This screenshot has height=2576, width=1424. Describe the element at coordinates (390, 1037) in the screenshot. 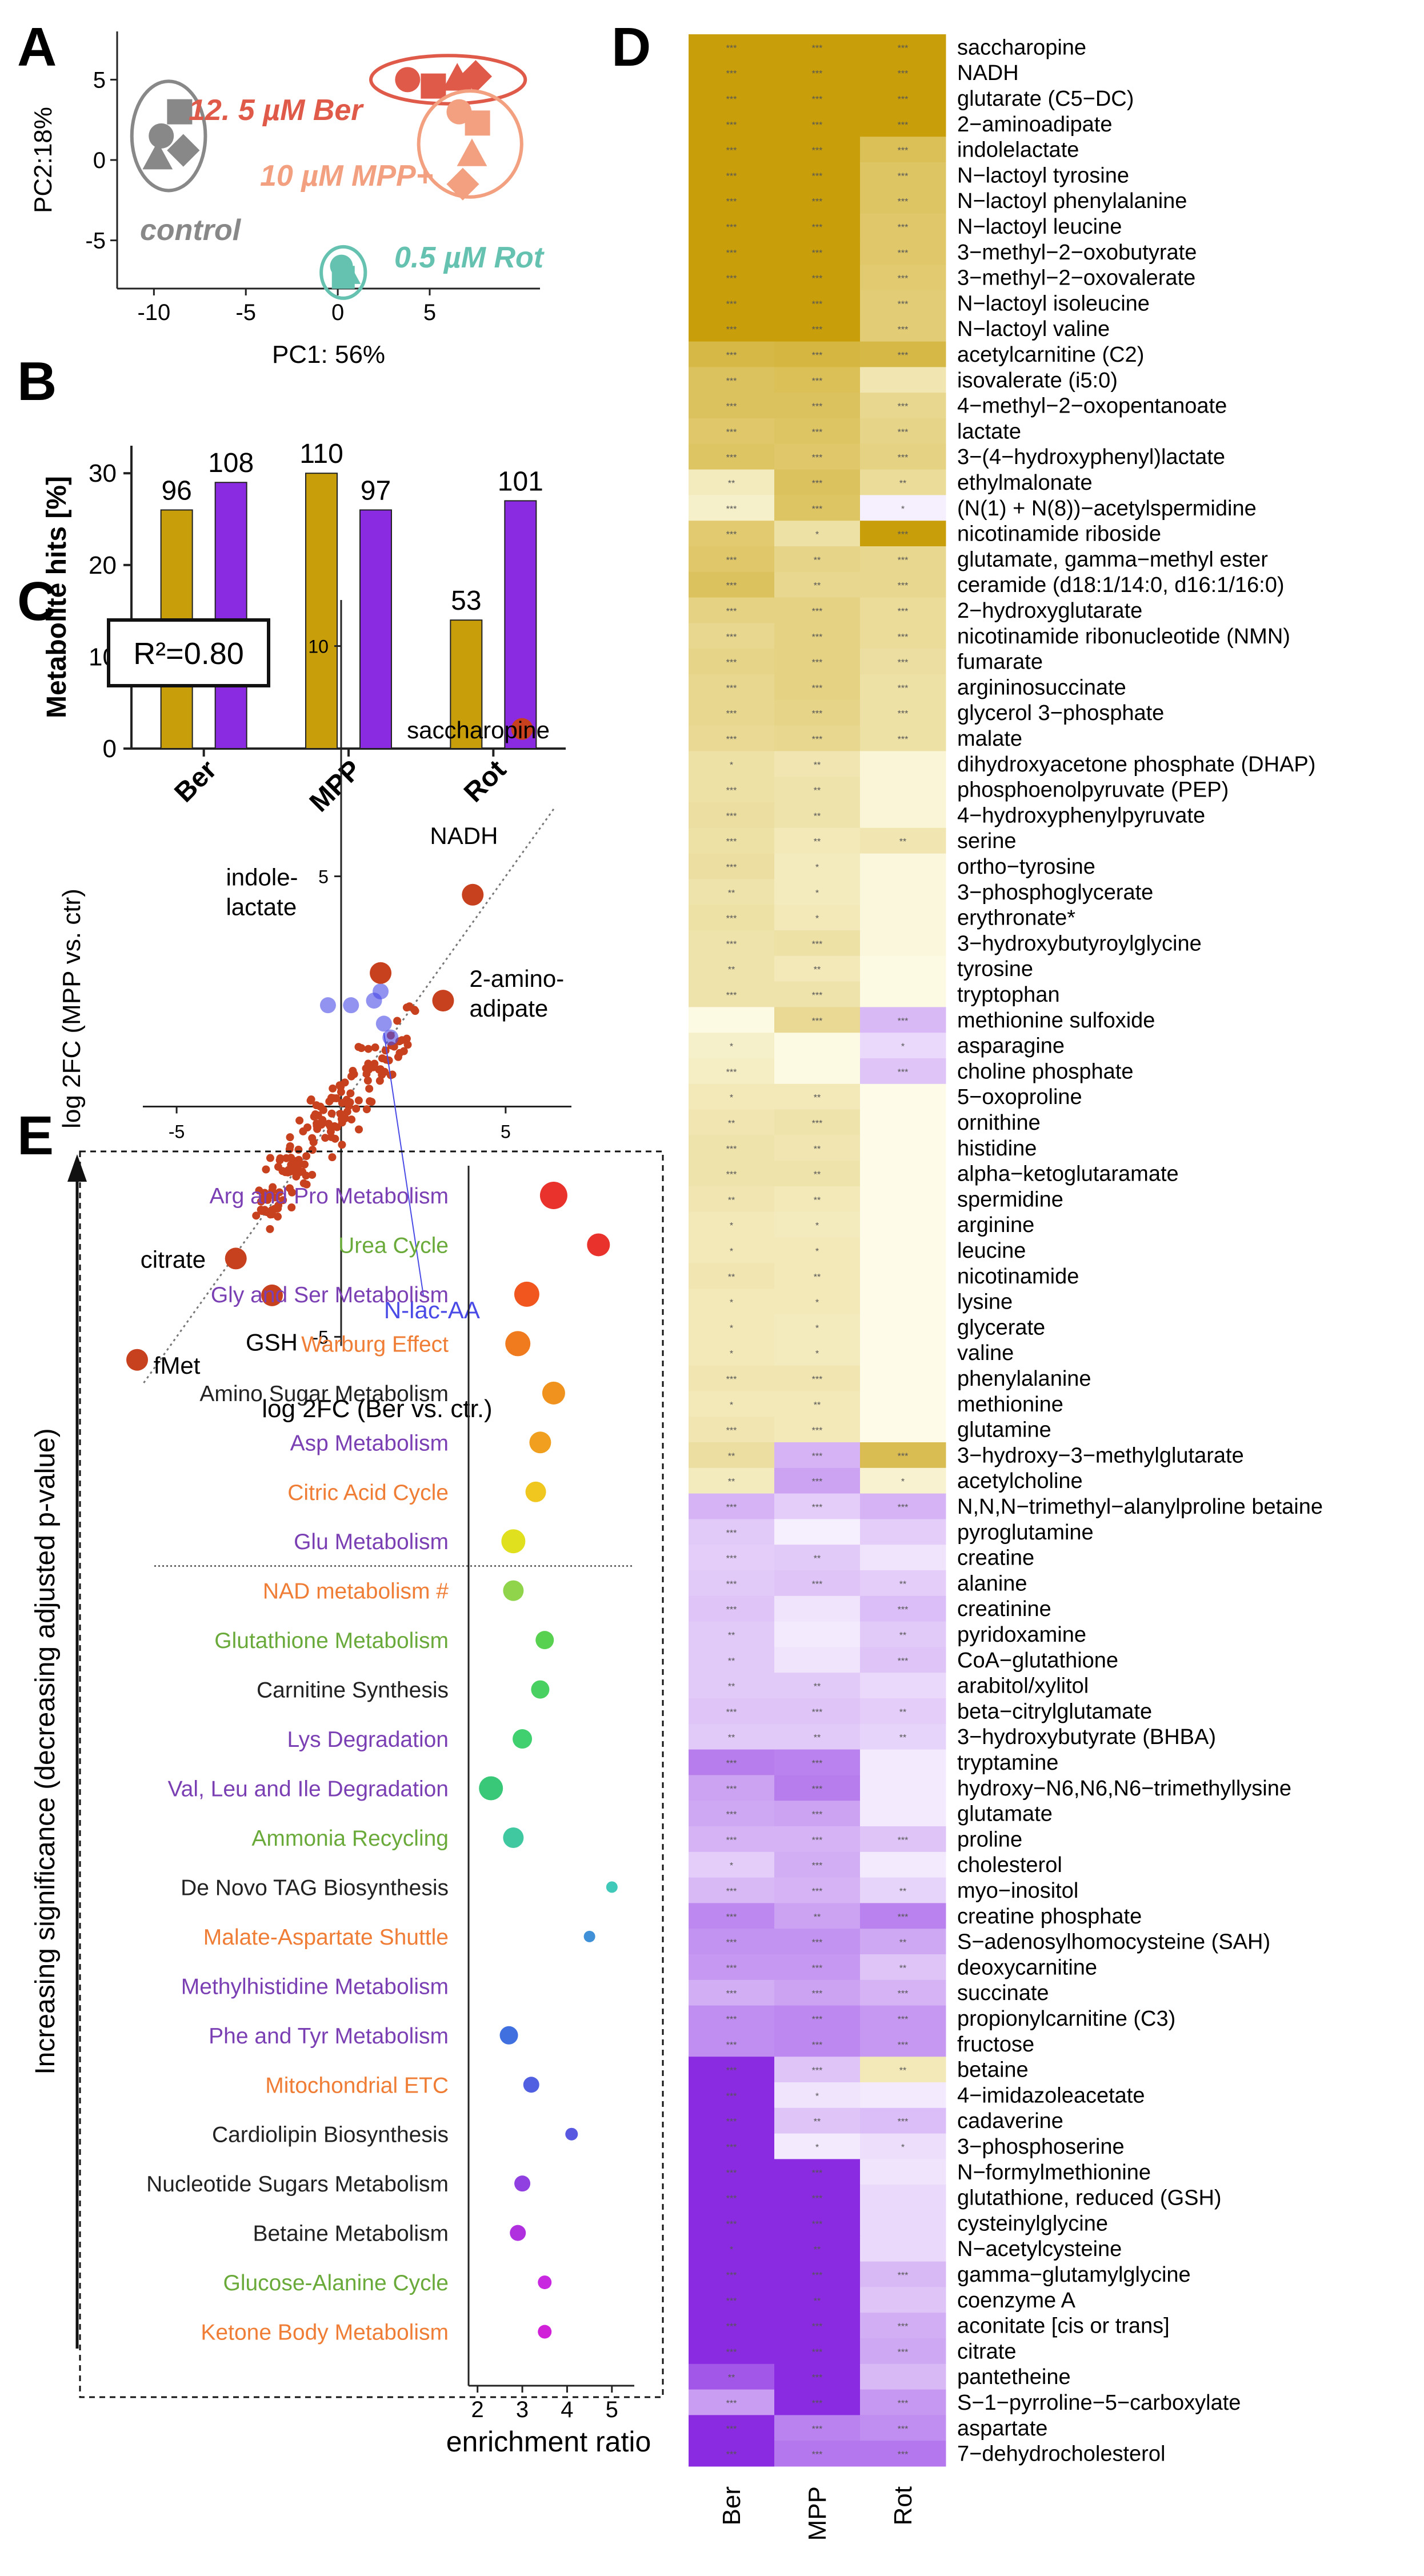

I see `c-blue-point` at that location.